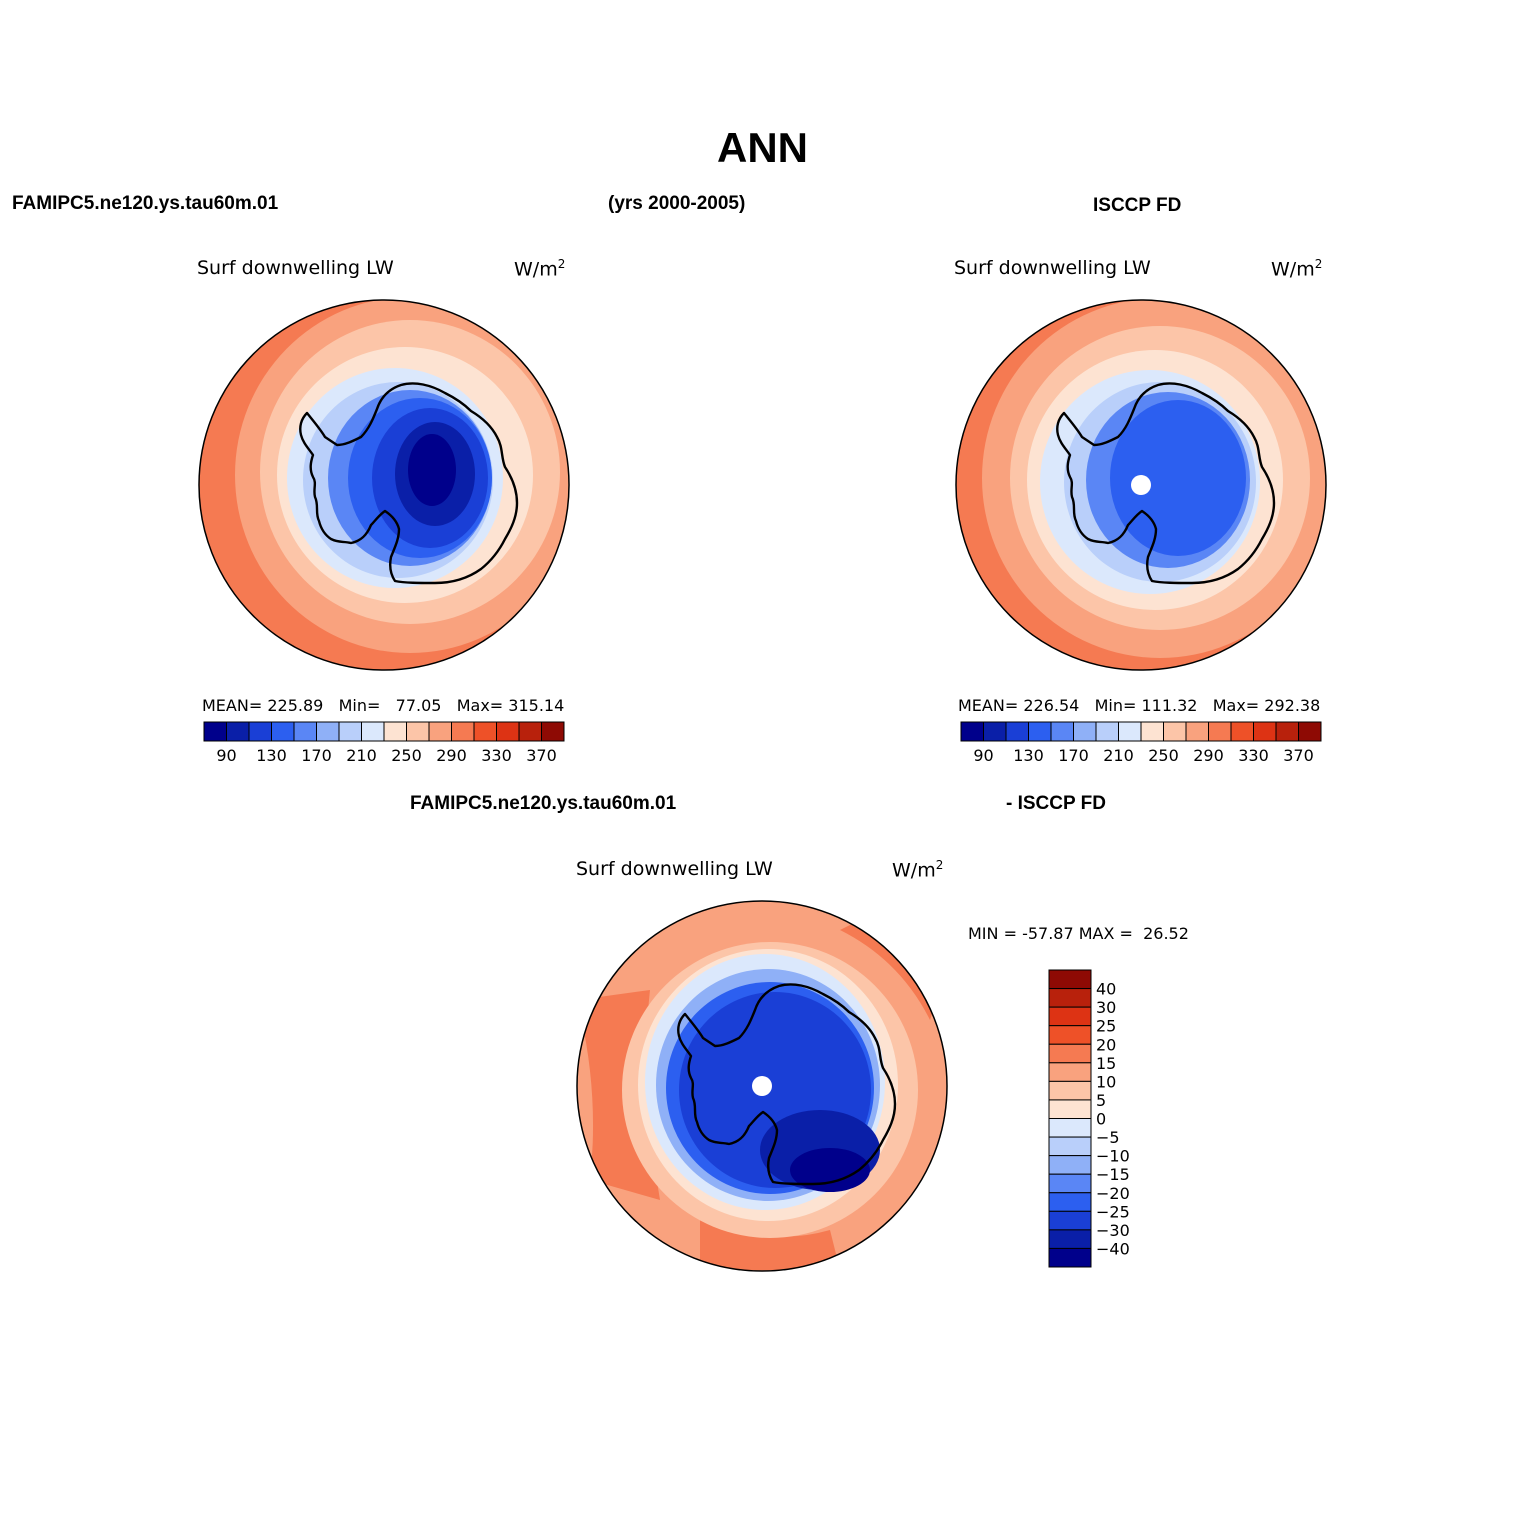  I want to click on model-max: 315.14, so click(536, 705).